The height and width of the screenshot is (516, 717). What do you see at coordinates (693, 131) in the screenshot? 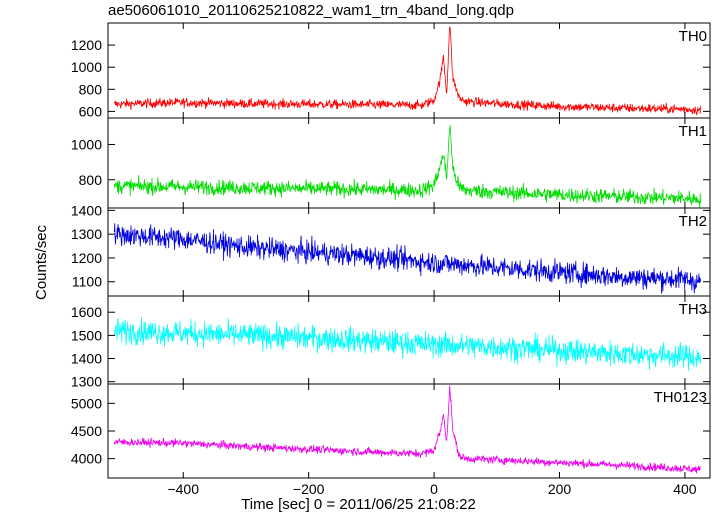
I see `panel-label-th1: TH1` at bounding box center [693, 131].